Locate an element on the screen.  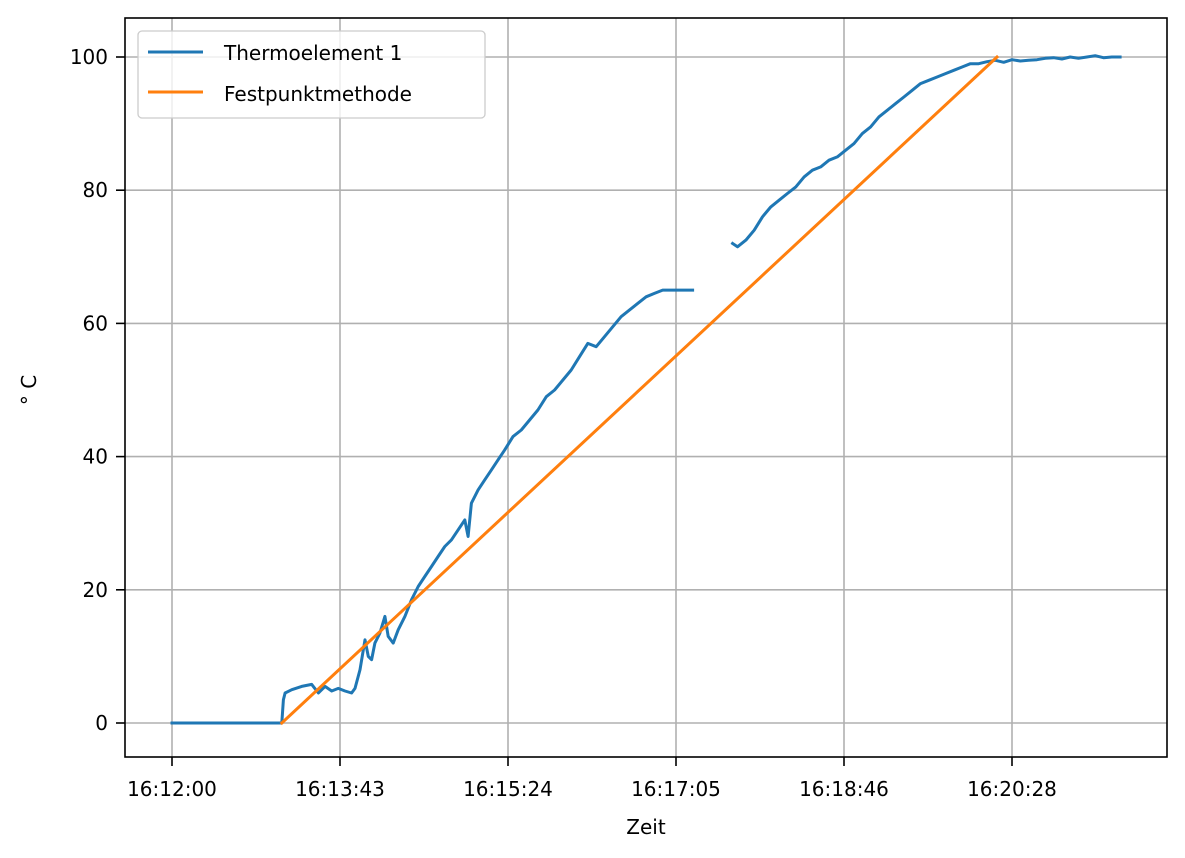
y-tick-label: 20 is located at coordinates (95, 590).